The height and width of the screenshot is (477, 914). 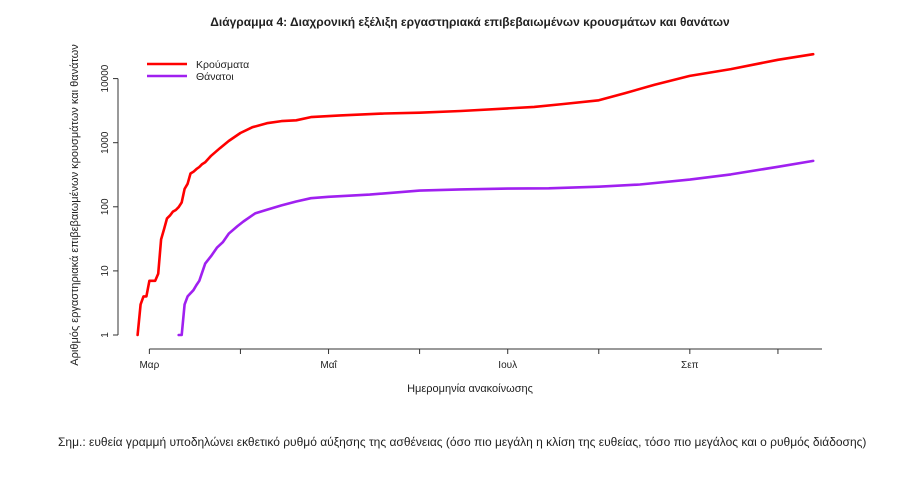 I want to click on y-tick-label: 1, so click(x=105, y=335).